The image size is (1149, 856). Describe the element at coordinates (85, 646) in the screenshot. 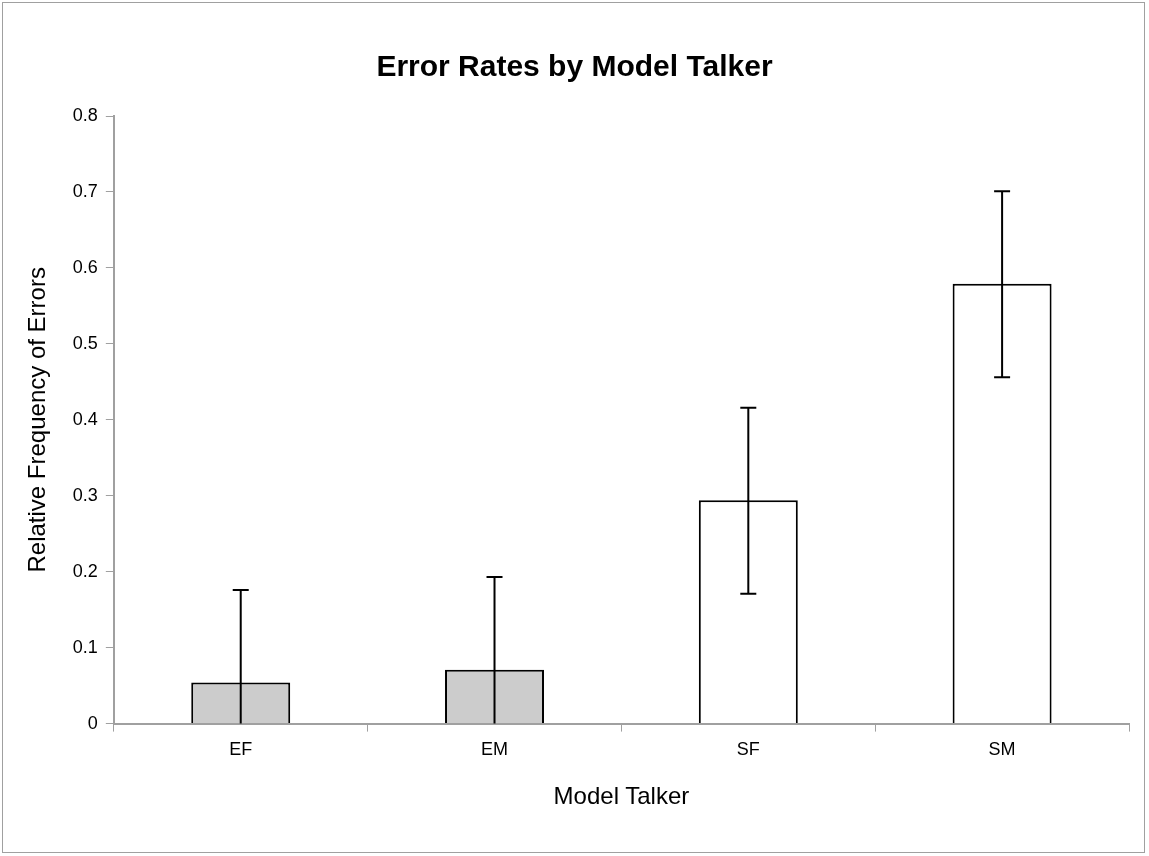

I see `y-tick-label: 0.1` at that location.